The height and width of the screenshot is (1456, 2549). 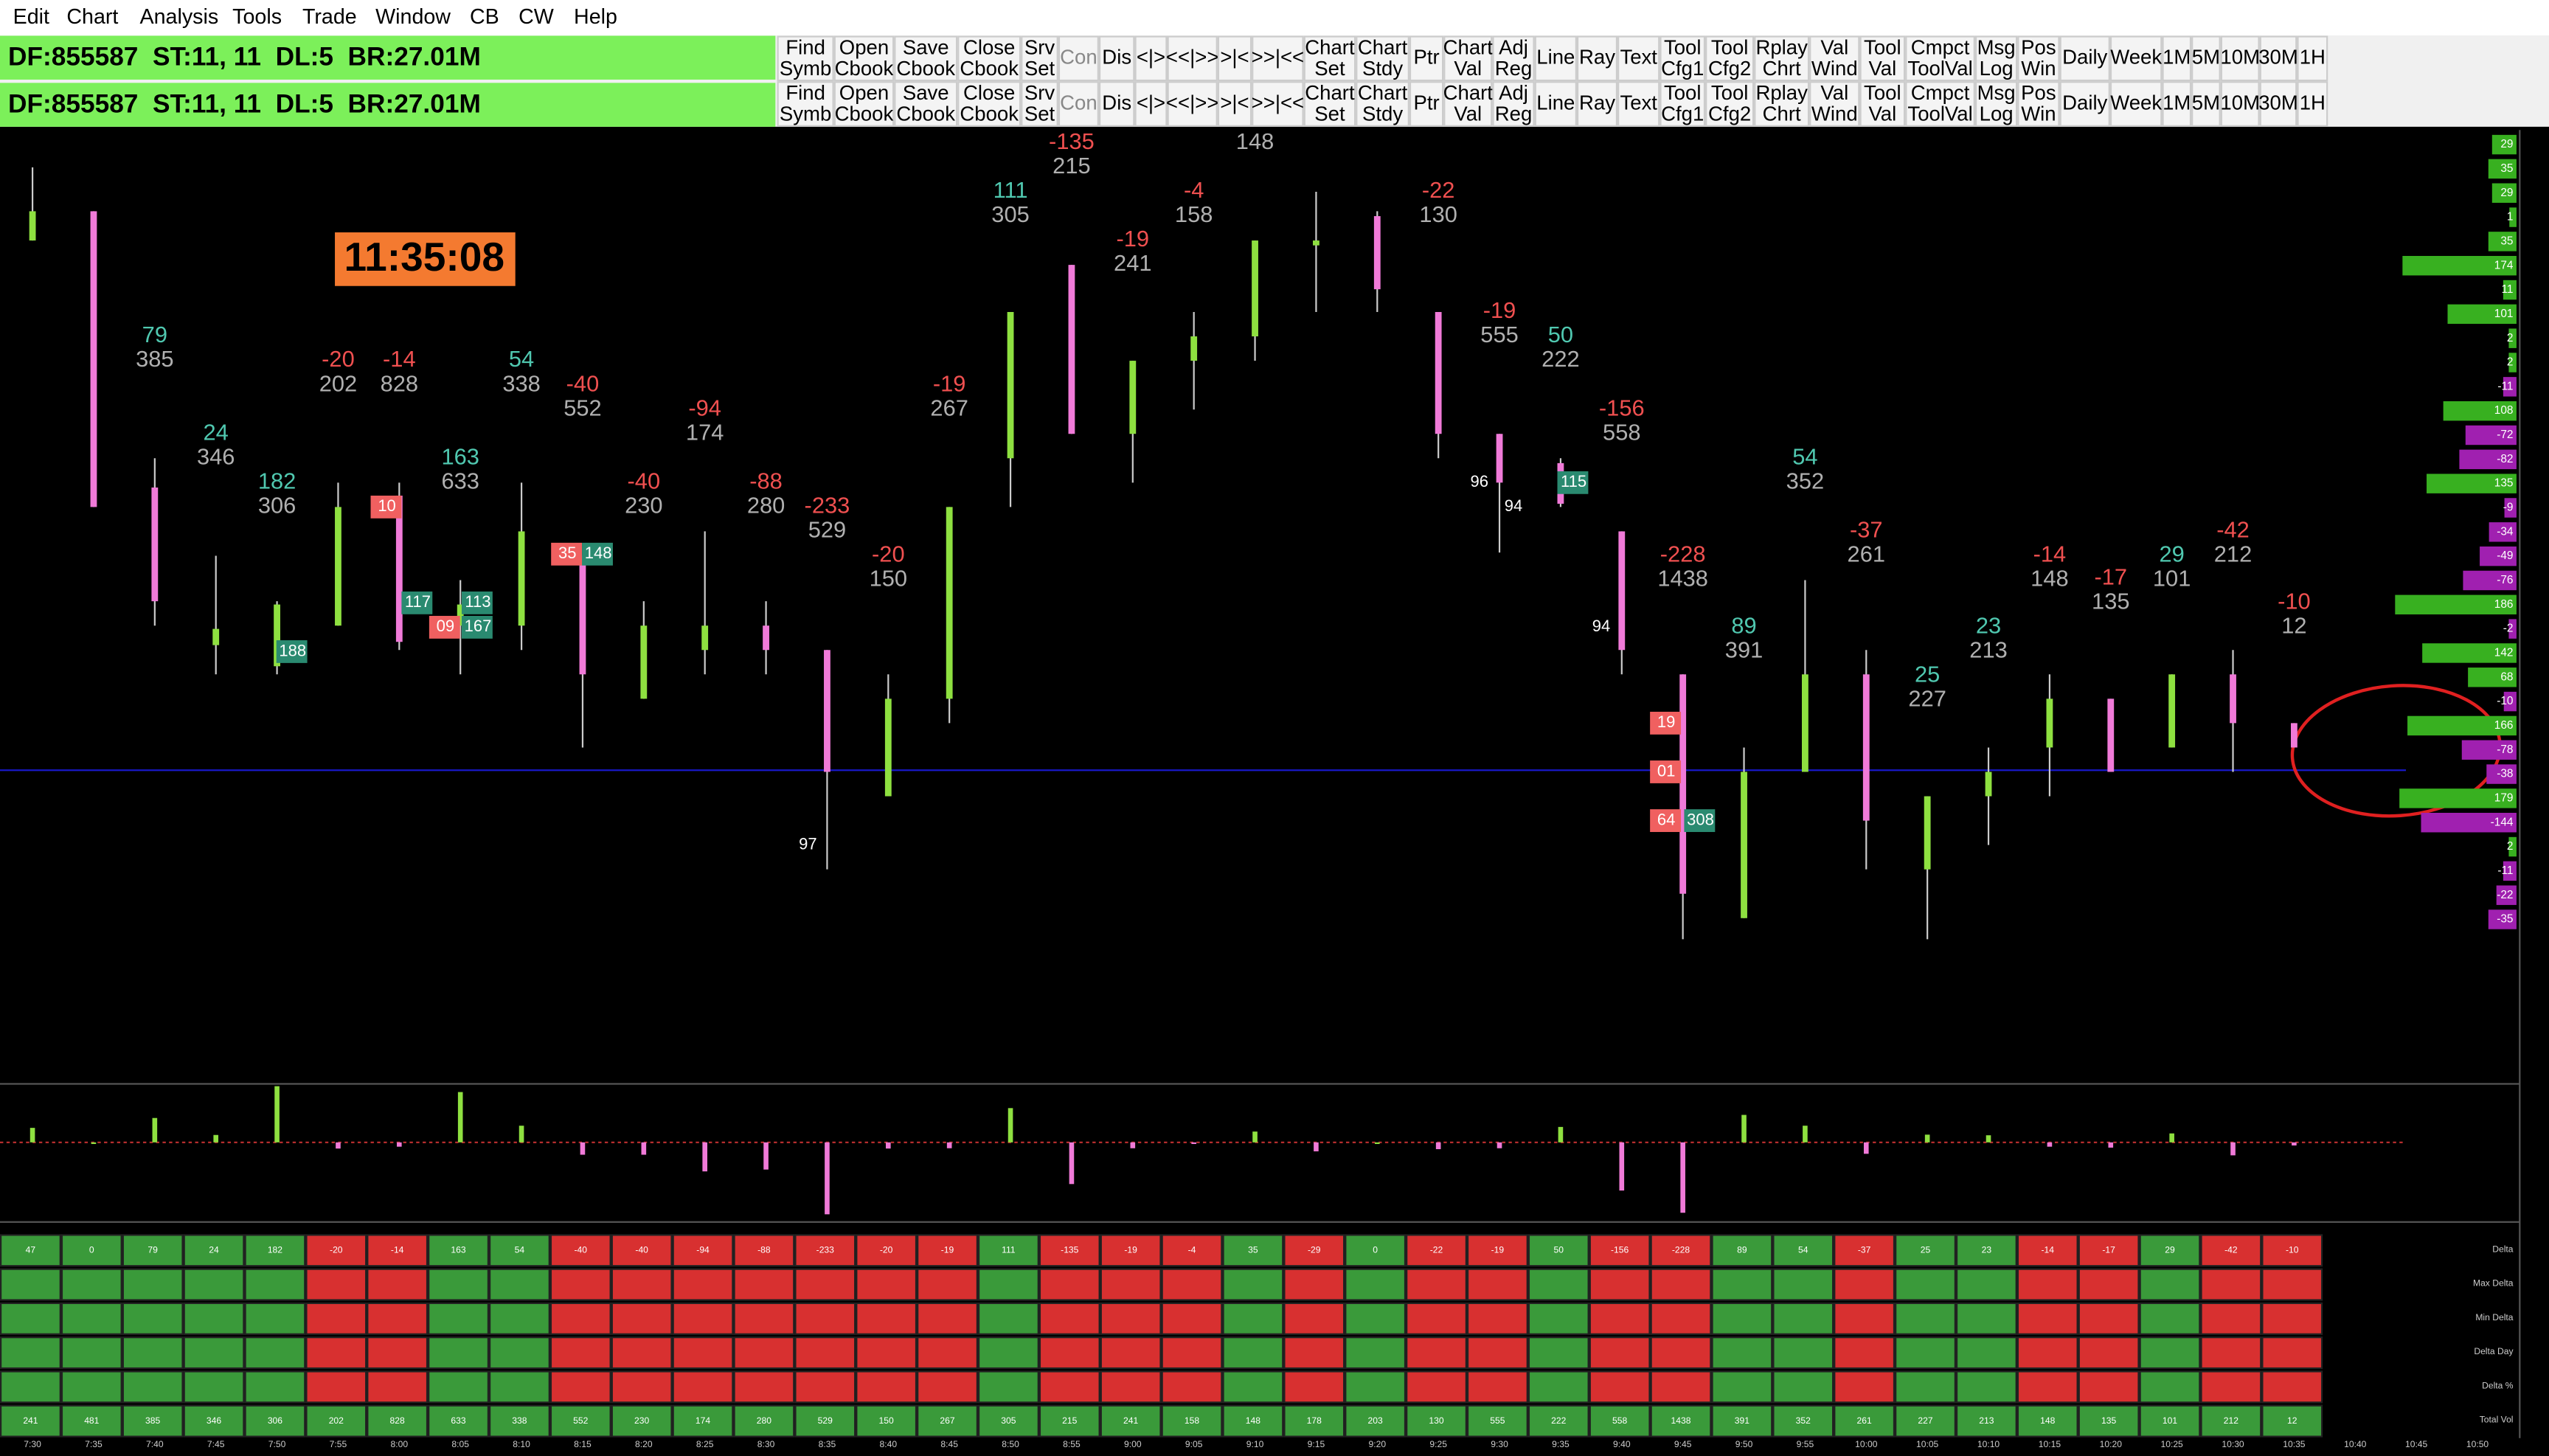 I want to click on menu-item: Help, so click(x=595, y=17).